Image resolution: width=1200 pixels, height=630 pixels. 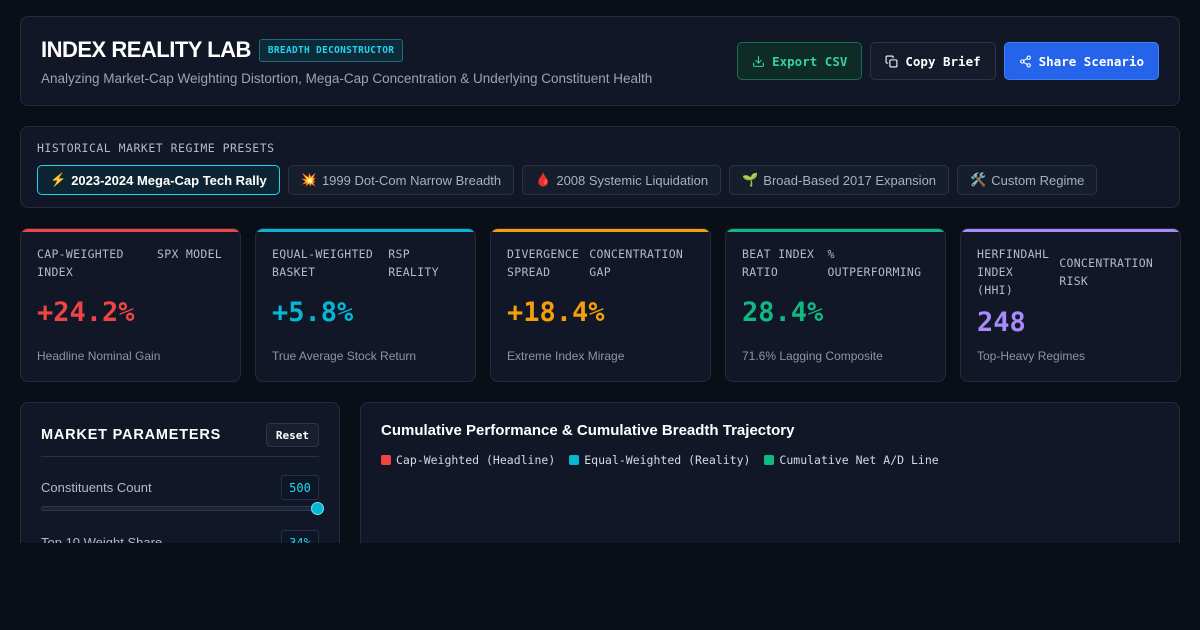 What do you see at coordinates (1091, 61) in the screenshot?
I see `share-scenario-label: Share Scenario` at bounding box center [1091, 61].